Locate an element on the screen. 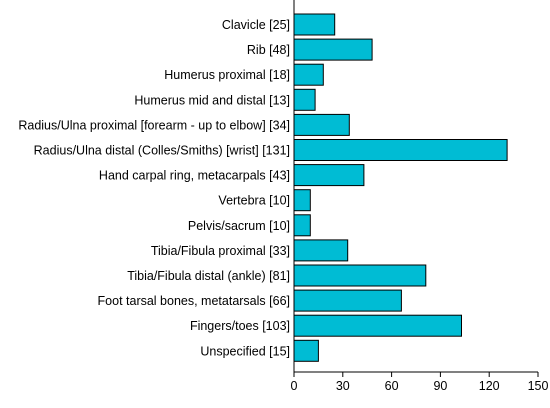 The image size is (550, 408). category-label: Unspecified [15] is located at coordinates (245, 351).